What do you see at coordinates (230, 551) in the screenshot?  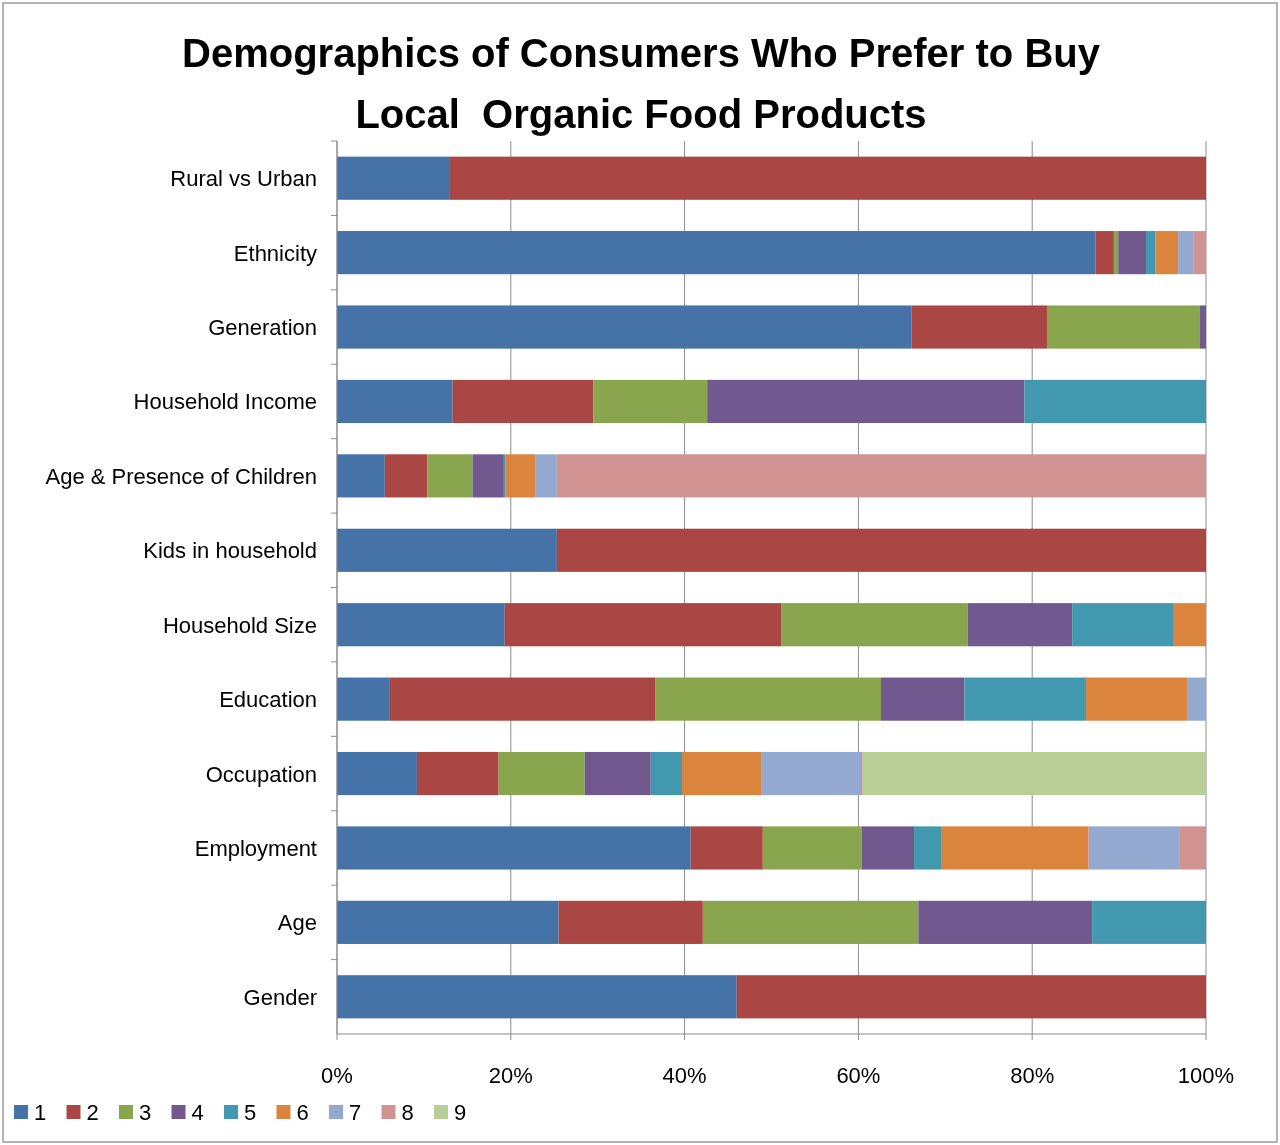 I see `y-tick-label: Kids in household` at bounding box center [230, 551].